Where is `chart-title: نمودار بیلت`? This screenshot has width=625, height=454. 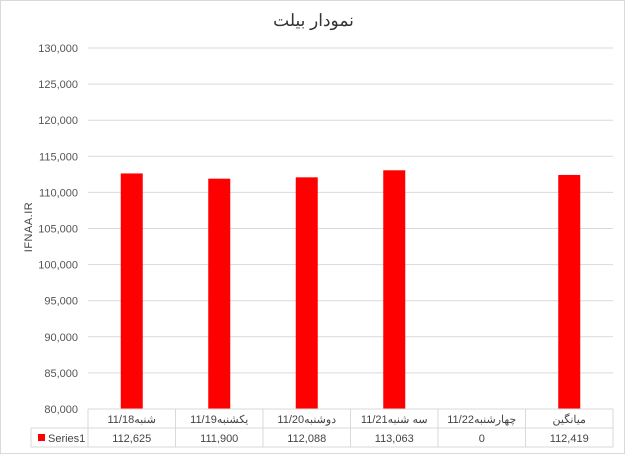 chart-title: نمودار بیلت is located at coordinates (313, 20).